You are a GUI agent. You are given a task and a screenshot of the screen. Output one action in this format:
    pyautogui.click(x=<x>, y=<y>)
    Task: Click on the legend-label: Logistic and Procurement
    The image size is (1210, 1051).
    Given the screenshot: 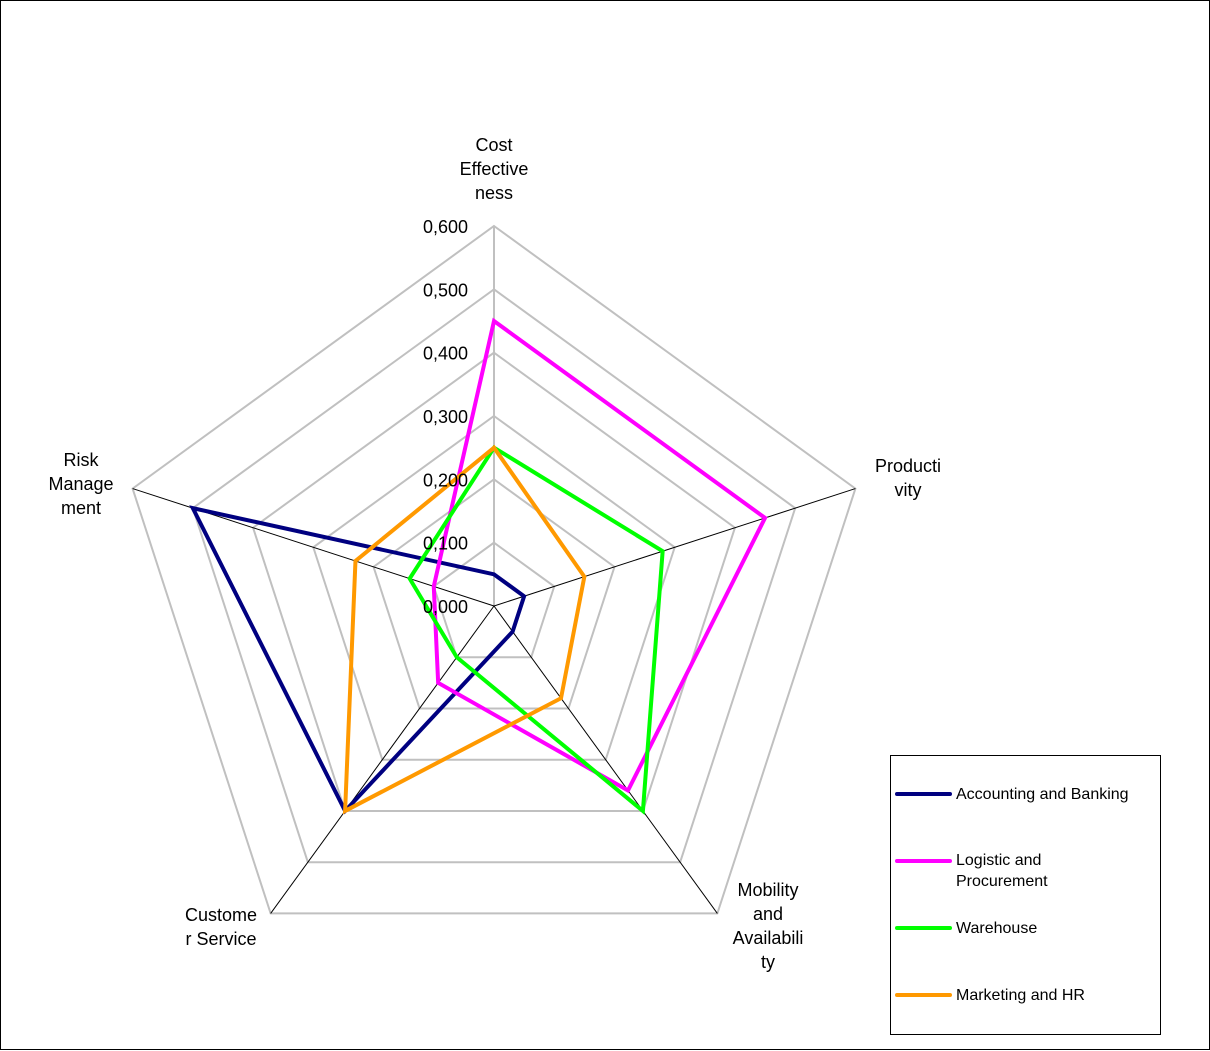 What is the action you would take?
    pyautogui.click(x=1002, y=871)
    